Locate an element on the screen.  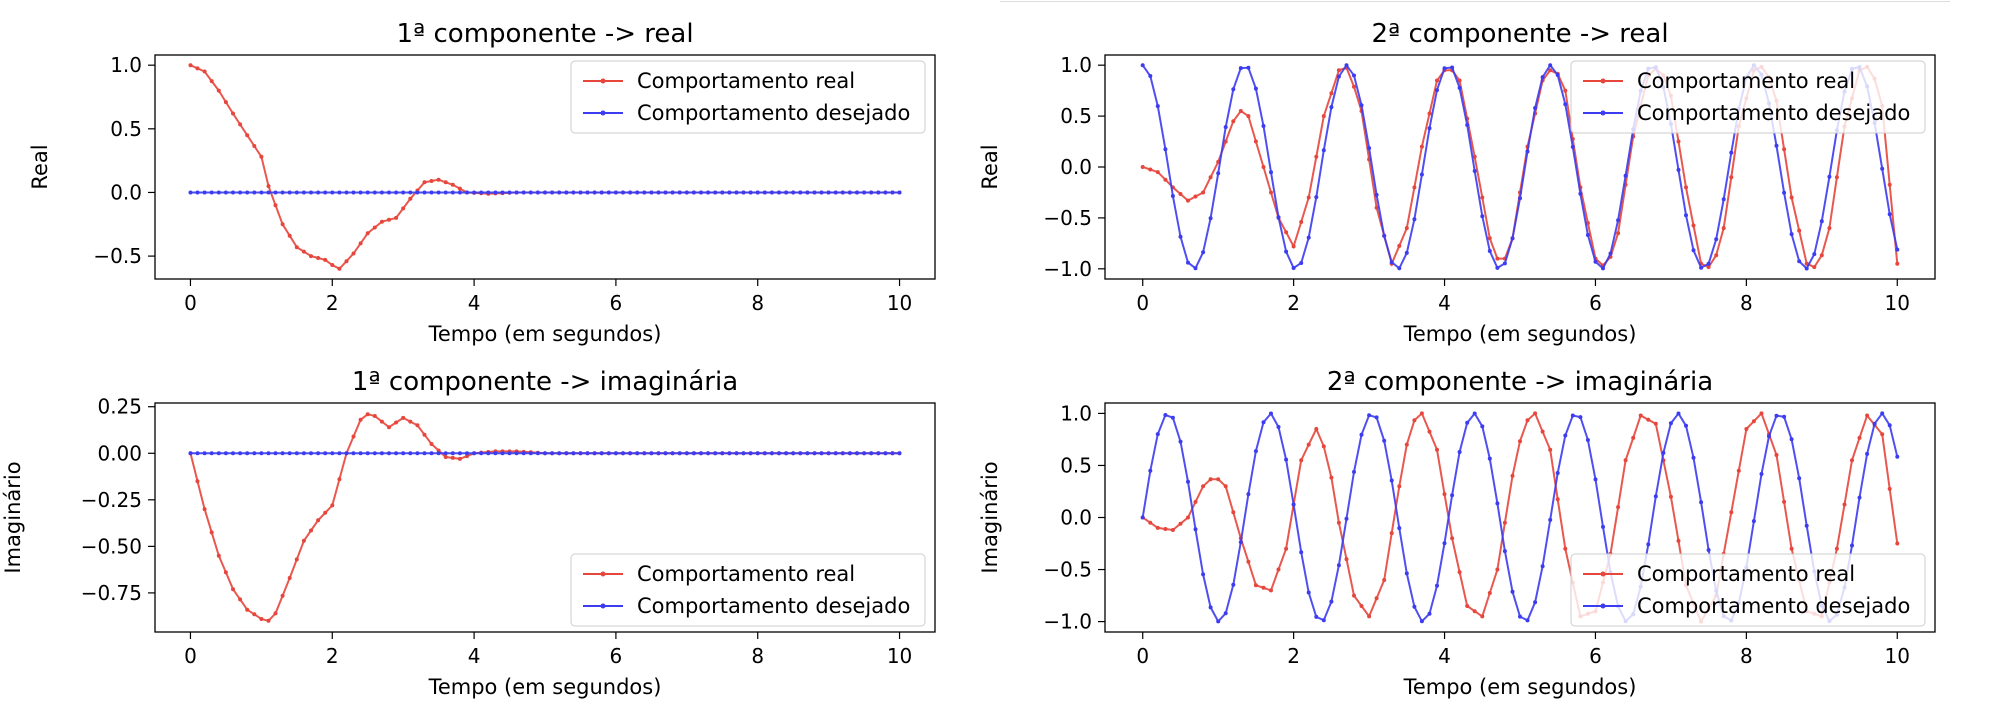
y-axis-label: Real is located at coordinates (990, 166).